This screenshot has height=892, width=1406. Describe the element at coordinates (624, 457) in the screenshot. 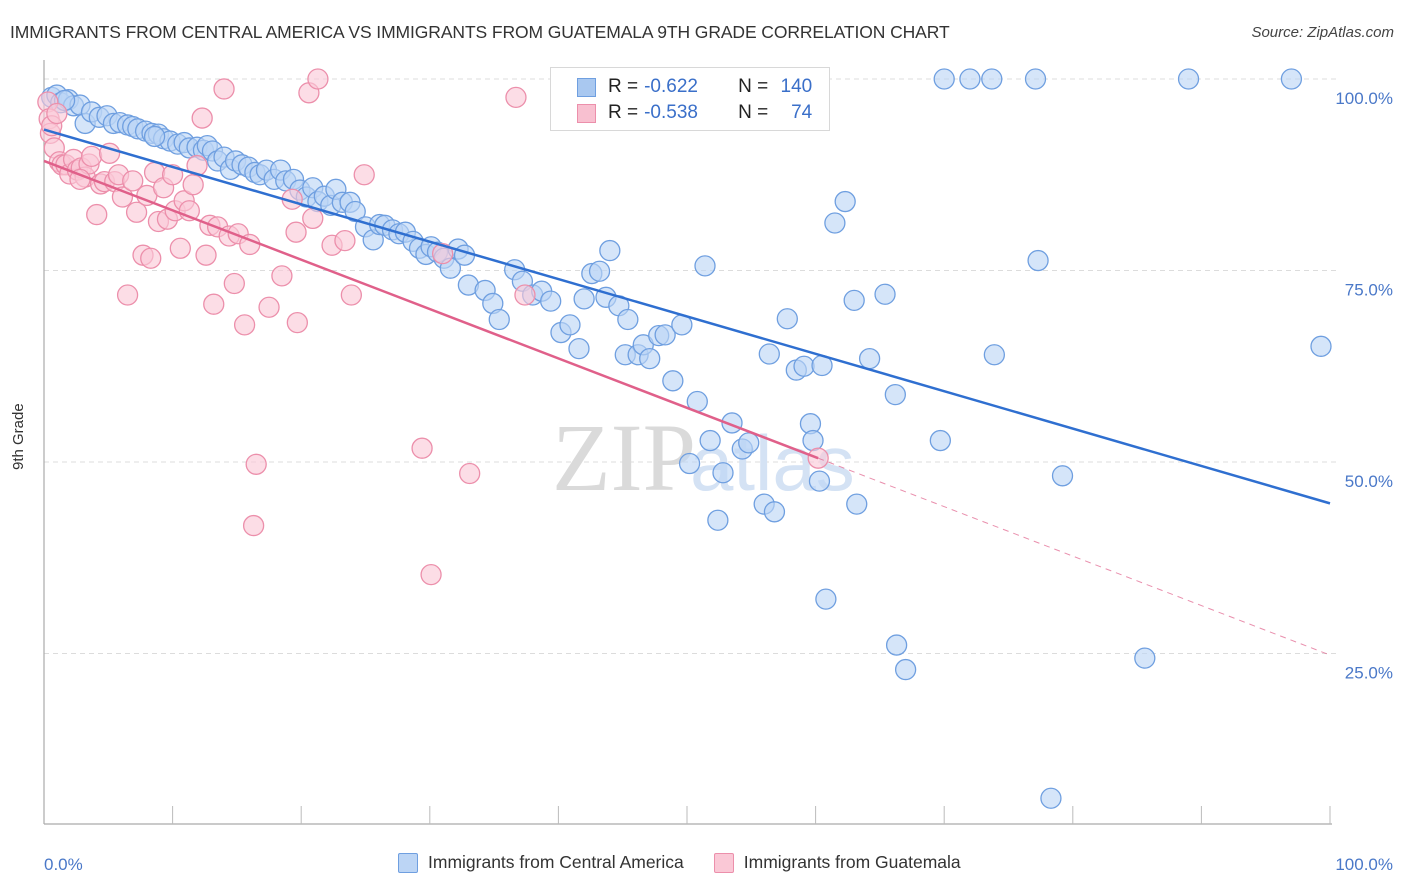

I see `watermark-zip: ZIP` at that location.